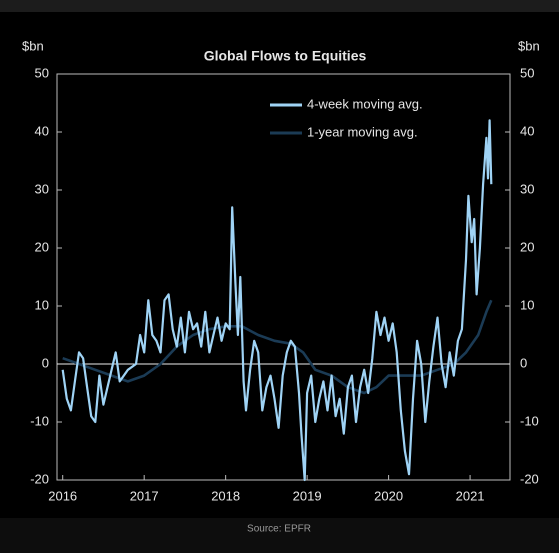  What do you see at coordinates (39, 420) in the screenshot?
I see `y-tick-label: -10` at bounding box center [39, 420].